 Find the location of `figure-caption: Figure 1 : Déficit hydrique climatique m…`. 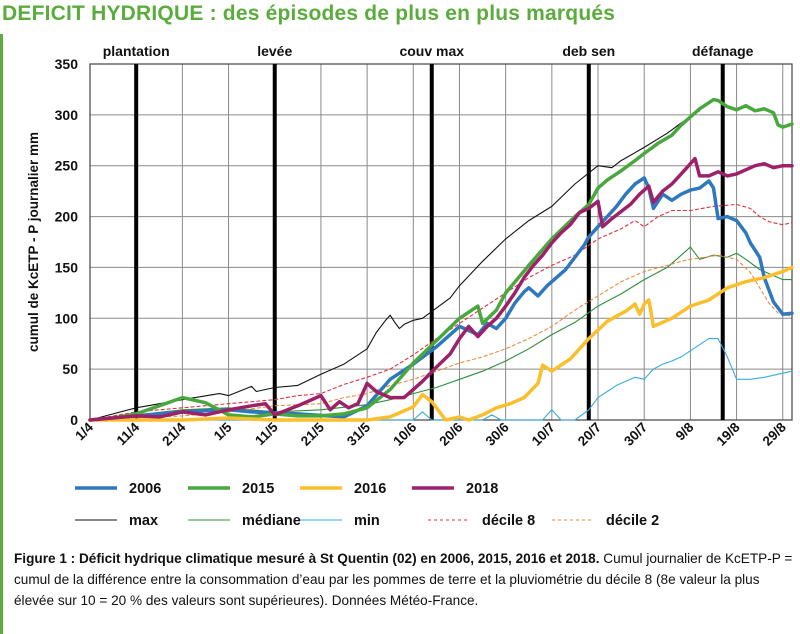

figure-caption: Figure 1 : Déficit hydrique climatique m… is located at coordinates (404, 579).